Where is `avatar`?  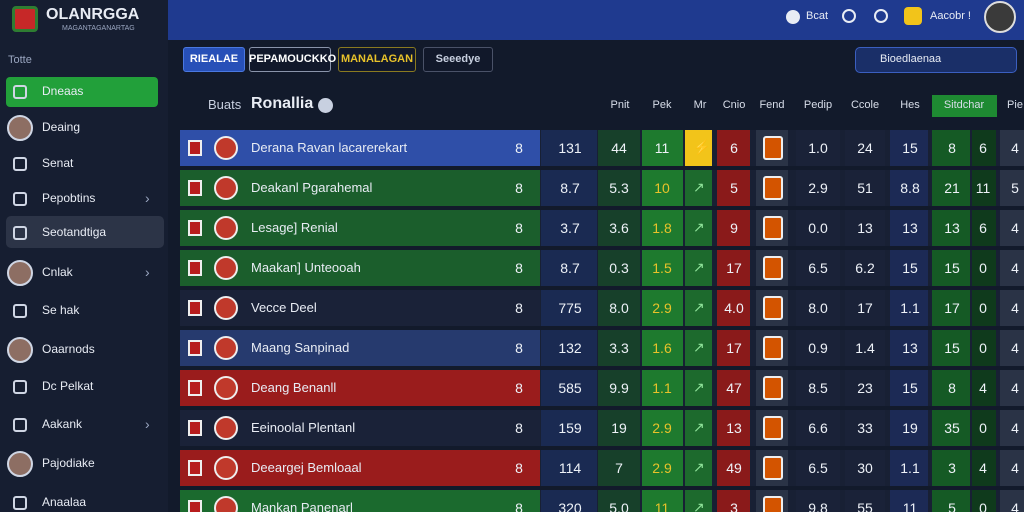 avatar is located at coordinates (1000, 17).